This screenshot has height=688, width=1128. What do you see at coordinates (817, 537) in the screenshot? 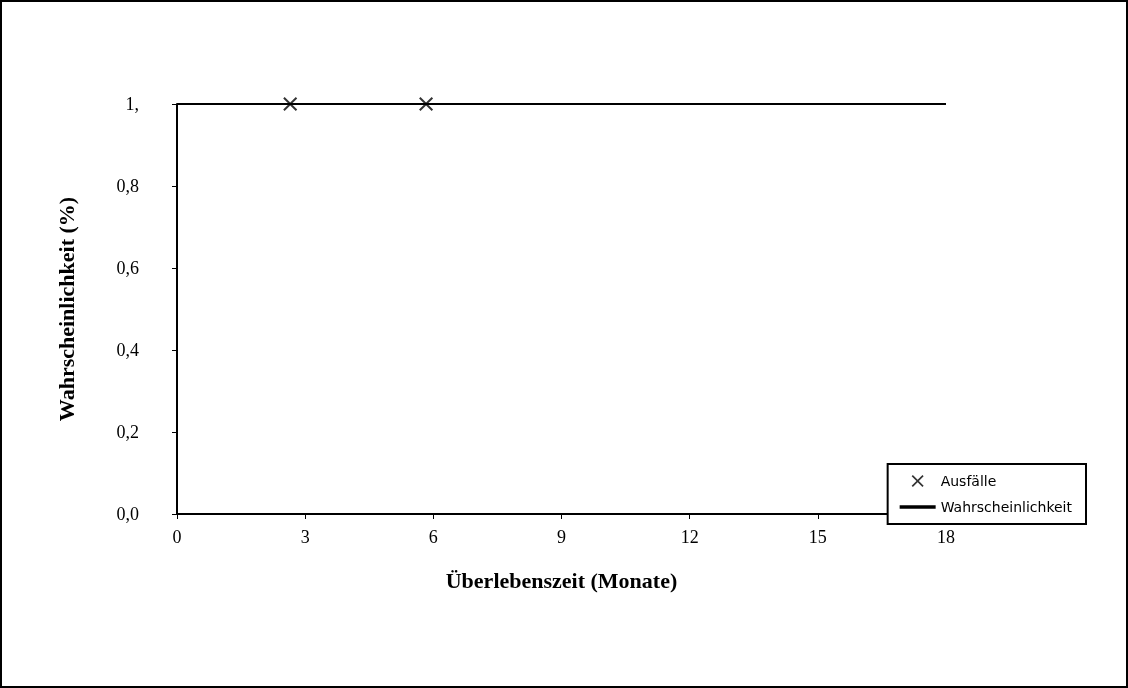
I see `x-tick-label: 15` at bounding box center [817, 537].